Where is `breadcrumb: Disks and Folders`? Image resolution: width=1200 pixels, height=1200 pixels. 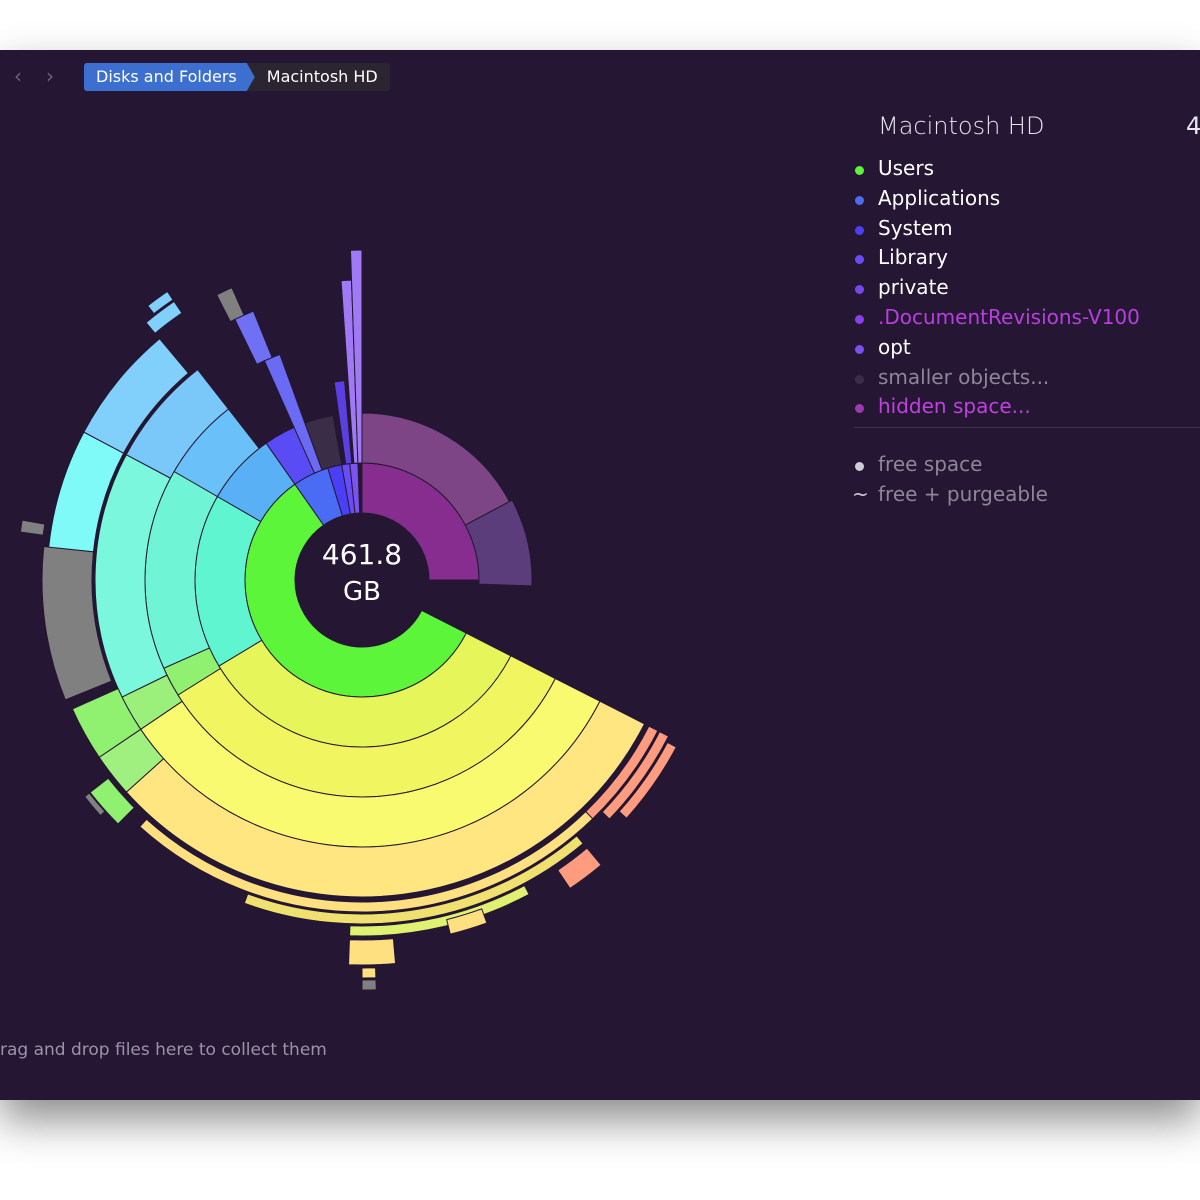 breadcrumb: Disks and Folders is located at coordinates (169, 77).